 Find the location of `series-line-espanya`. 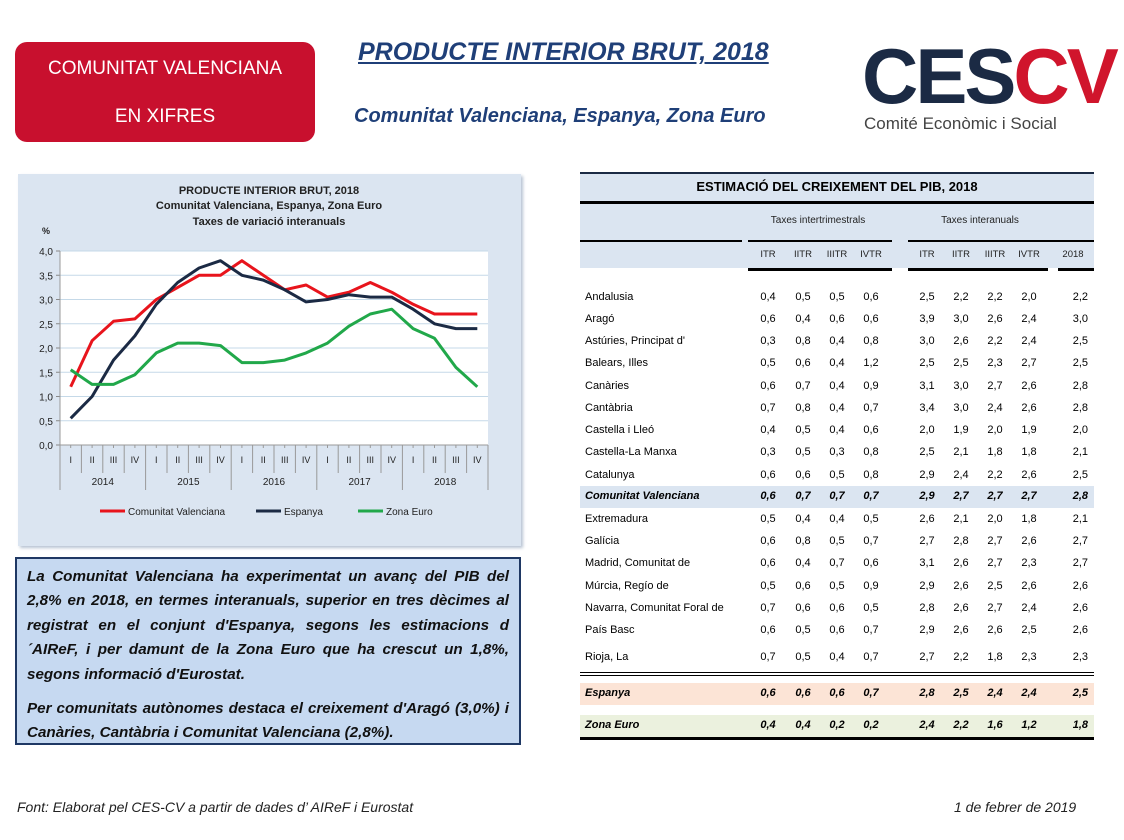

series-line-espanya is located at coordinates (273, 339).